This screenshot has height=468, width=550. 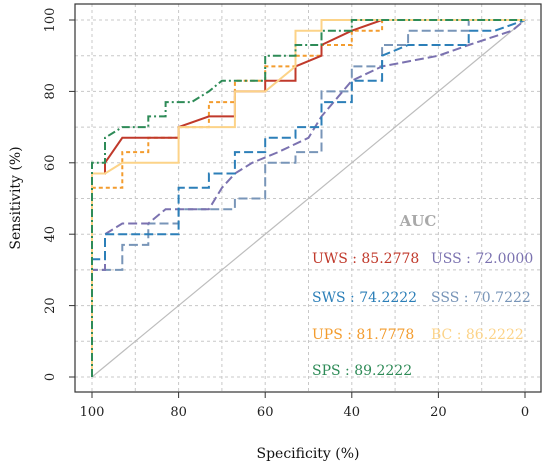 I want to click on legend-entry-sps: SPS : 89.2222, so click(x=362, y=371).